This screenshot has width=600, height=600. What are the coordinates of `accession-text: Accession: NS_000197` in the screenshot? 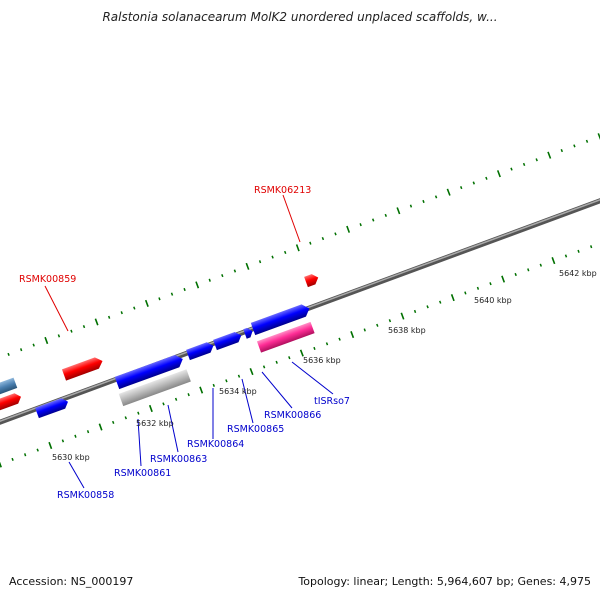 It's located at (71, 581).